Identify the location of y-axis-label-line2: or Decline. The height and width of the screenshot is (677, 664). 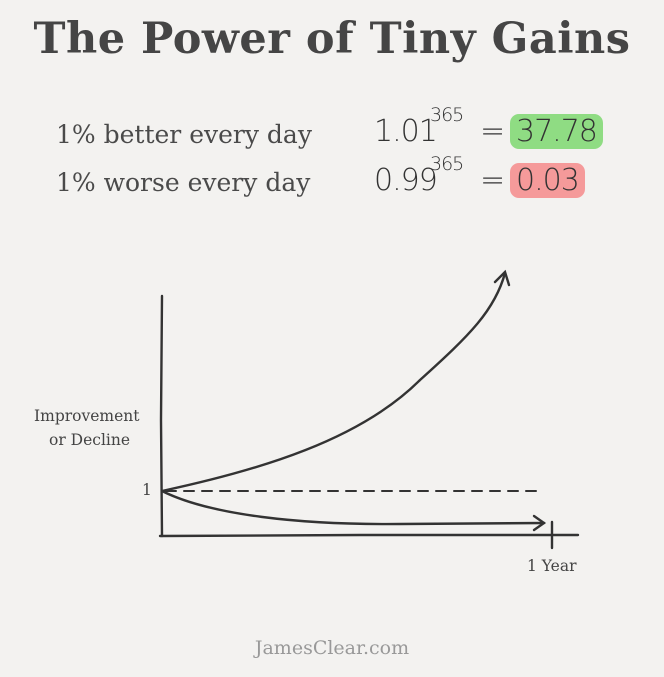
(90, 440).